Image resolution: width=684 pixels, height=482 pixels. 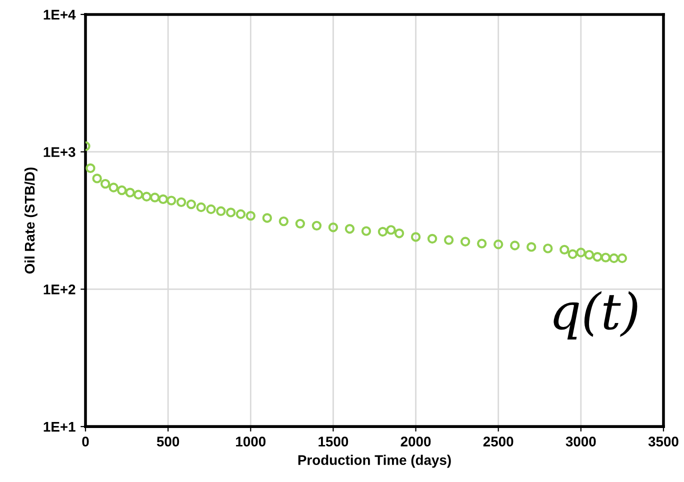 I want to click on x-tick-label: 2500, so click(x=498, y=441).